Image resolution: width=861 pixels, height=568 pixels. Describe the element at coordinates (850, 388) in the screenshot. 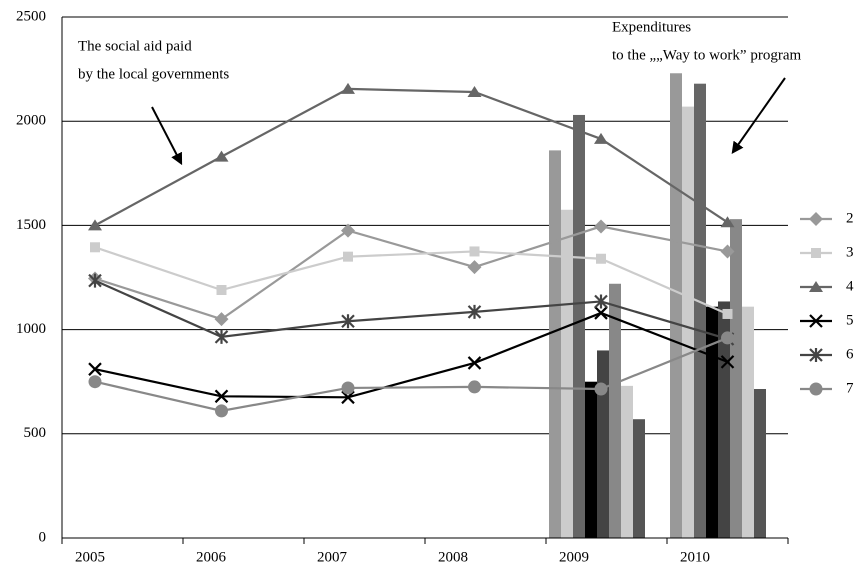

I see `legend-label: 7` at that location.